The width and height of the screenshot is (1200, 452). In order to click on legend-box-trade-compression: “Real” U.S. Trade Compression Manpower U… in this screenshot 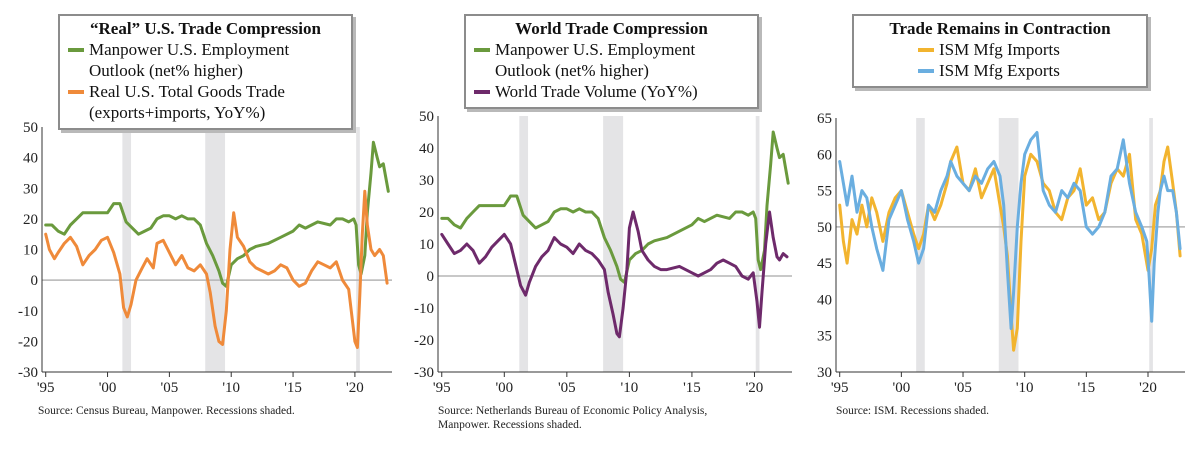, I will do `click(205, 72)`.